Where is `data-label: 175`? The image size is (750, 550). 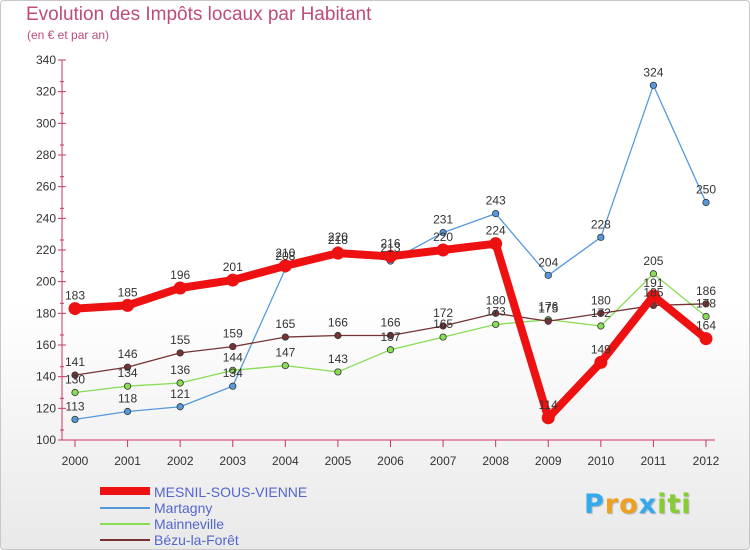
data-label: 175 is located at coordinates (548, 308).